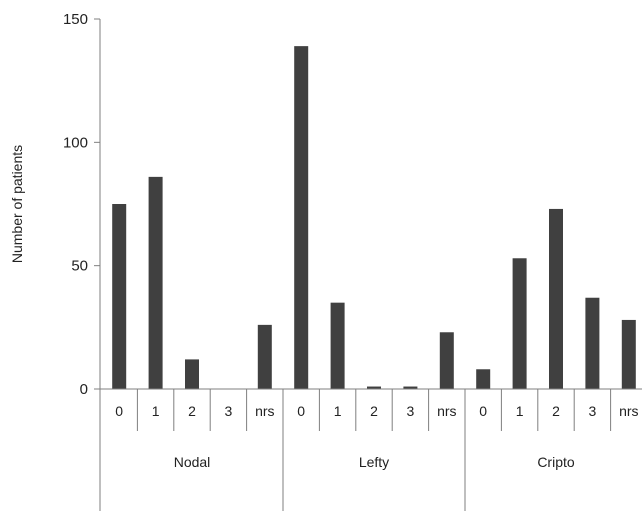 This screenshot has height=512, width=642. What do you see at coordinates (374, 462) in the screenshot?
I see `group-label: Lefty` at bounding box center [374, 462].